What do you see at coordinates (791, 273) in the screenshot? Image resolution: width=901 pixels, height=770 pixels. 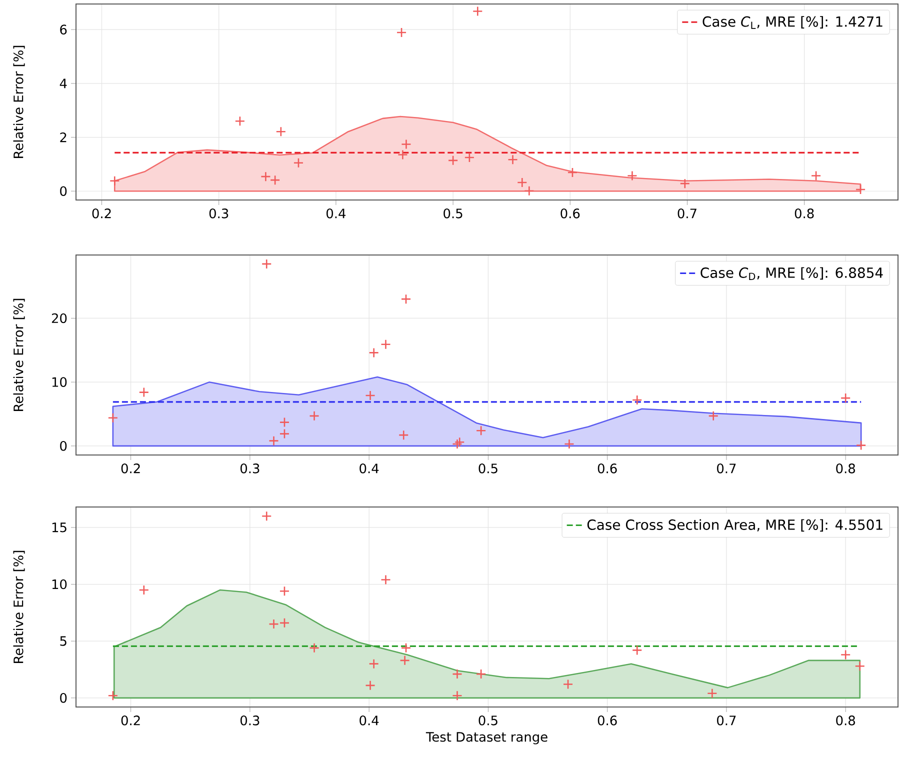 I see `legend-label: Case C$_{D}$, MRE [%]: 6.8854` at bounding box center [791, 273].